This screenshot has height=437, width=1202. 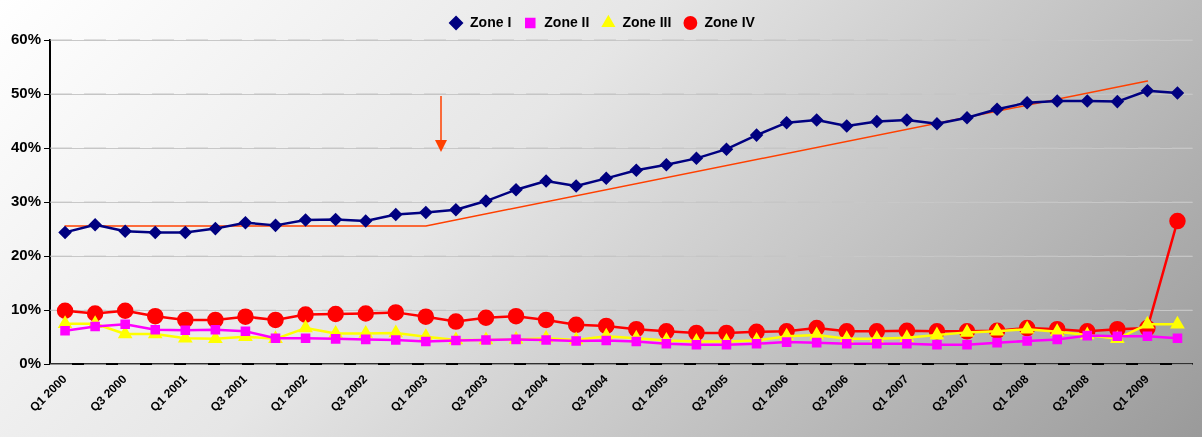 I want to click on y-tick-label: 10%, so click(x=26, y=309).